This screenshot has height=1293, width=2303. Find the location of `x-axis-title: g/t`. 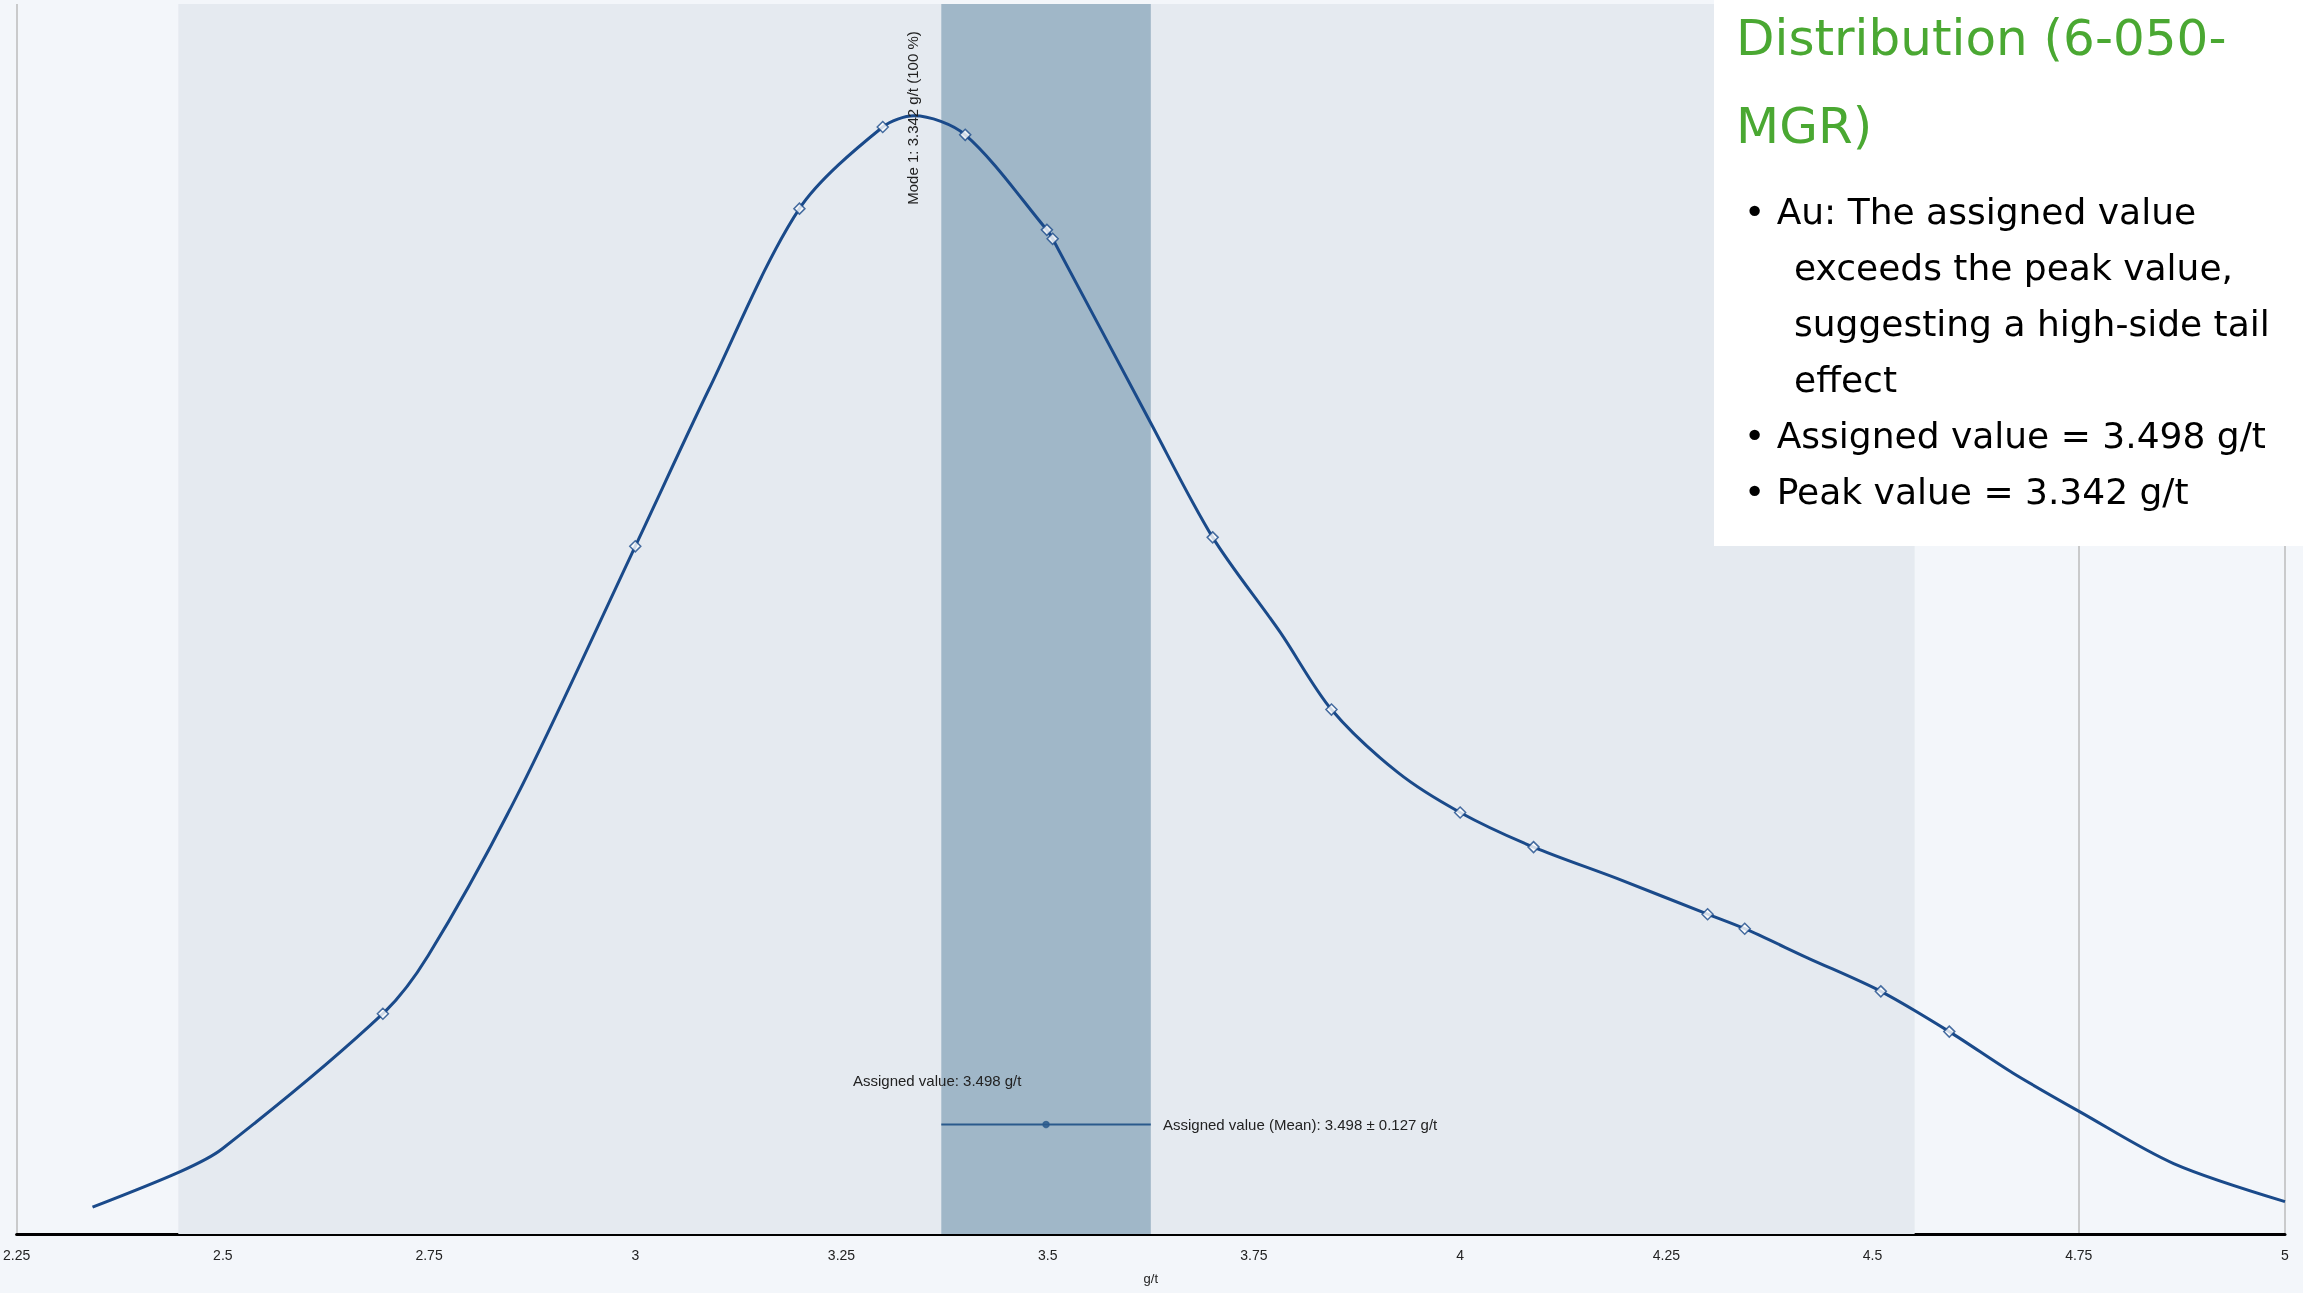

x-axis-title: g/t is located at coordinates (1151, 1278).